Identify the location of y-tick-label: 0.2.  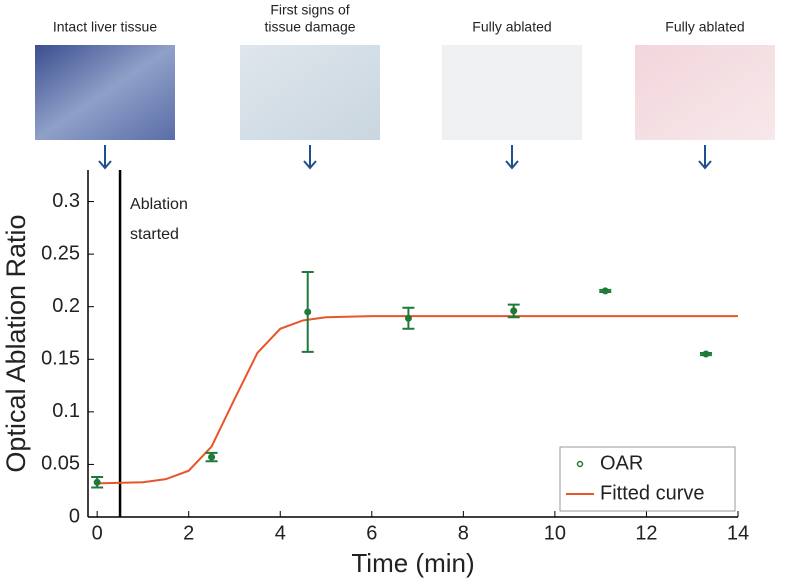
(66, 306).